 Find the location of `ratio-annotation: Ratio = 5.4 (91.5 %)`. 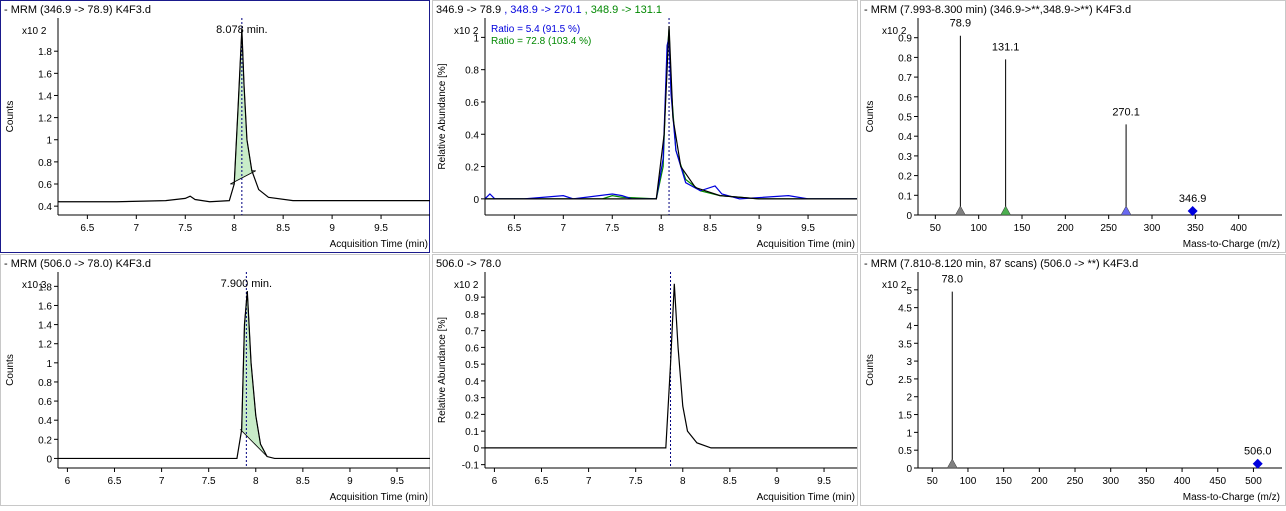

ratio-annotation: Ratio = 5.4 (91.5 %) is located at coordinates (535, 29).